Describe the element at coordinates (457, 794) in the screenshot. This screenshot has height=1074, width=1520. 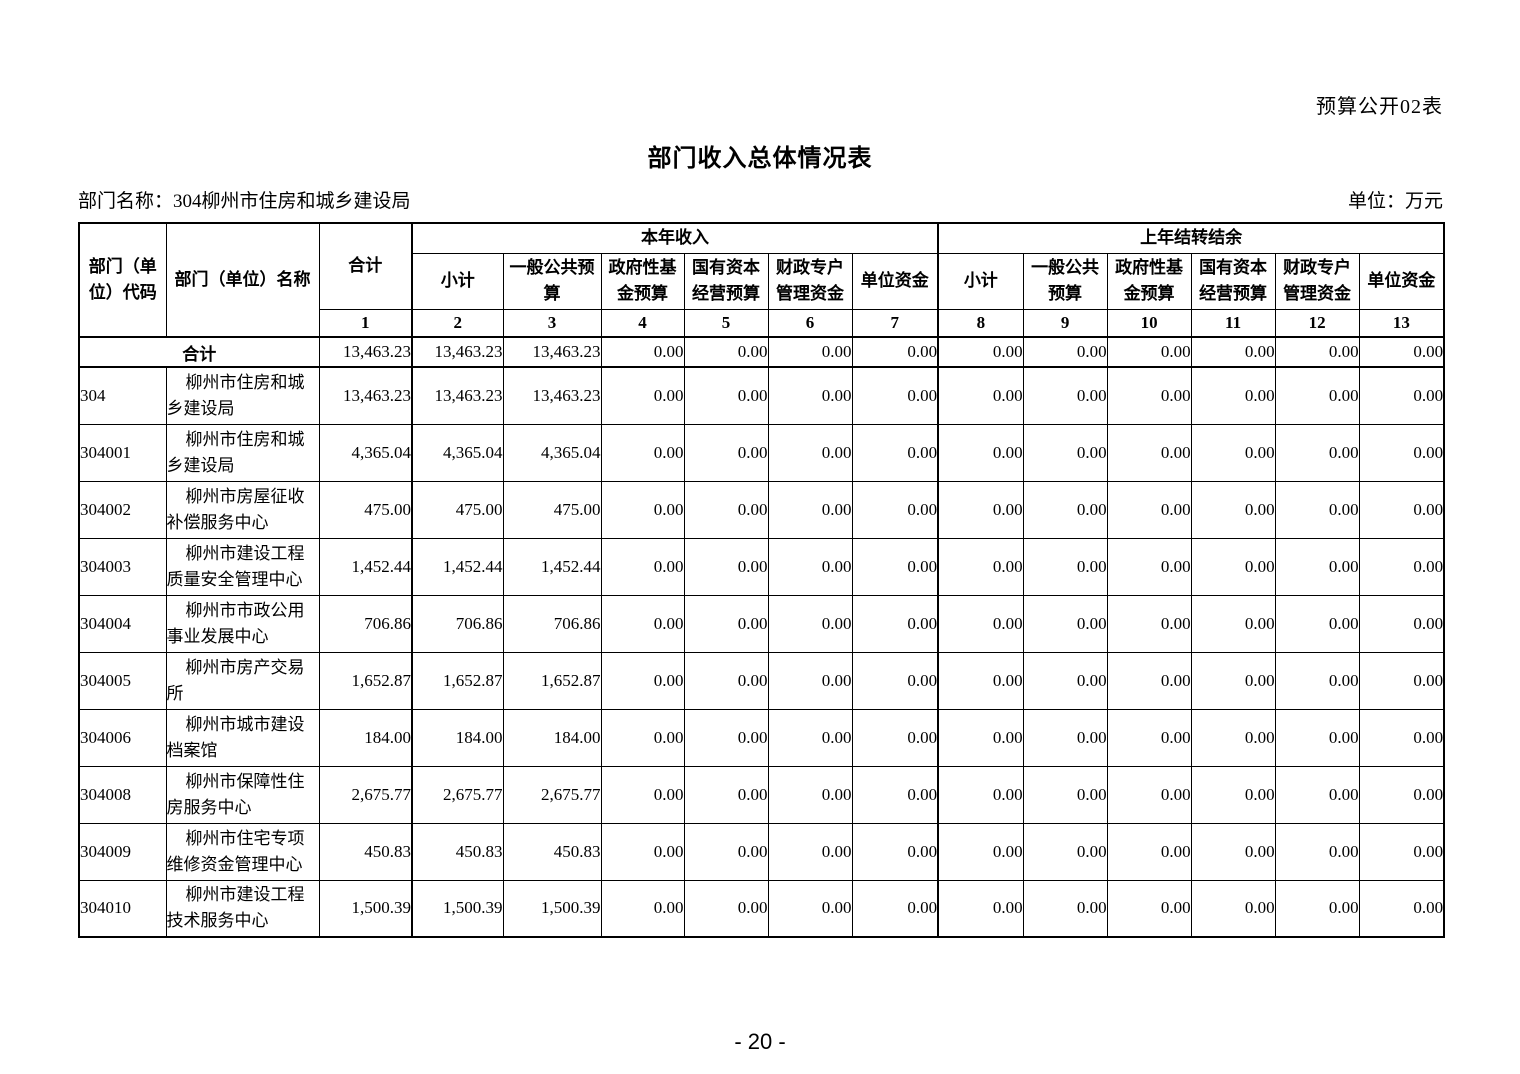
I see `value-col2: 2,675.77` at that location.